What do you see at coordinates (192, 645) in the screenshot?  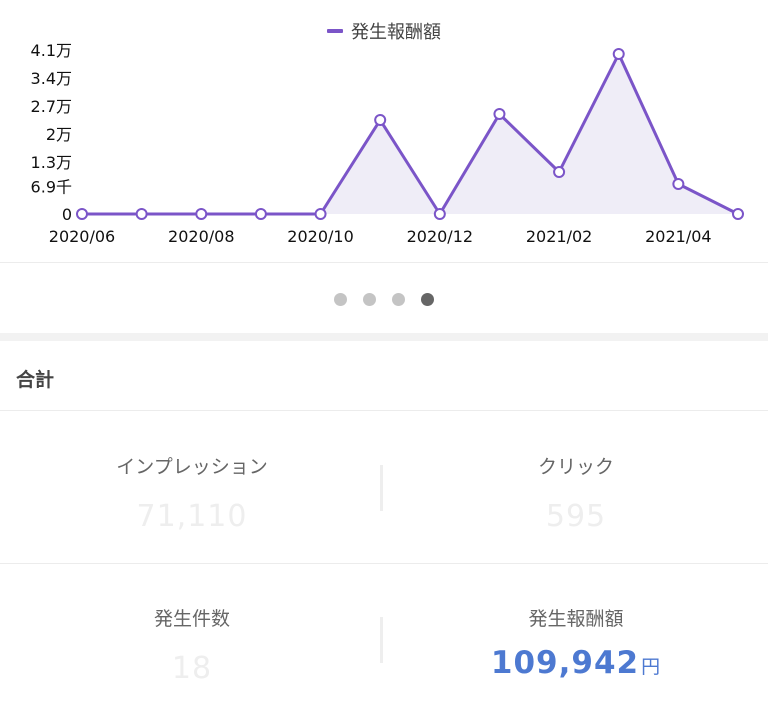 I see `conversions-stat: 発生件数 18` at bounding box center [192, 645].